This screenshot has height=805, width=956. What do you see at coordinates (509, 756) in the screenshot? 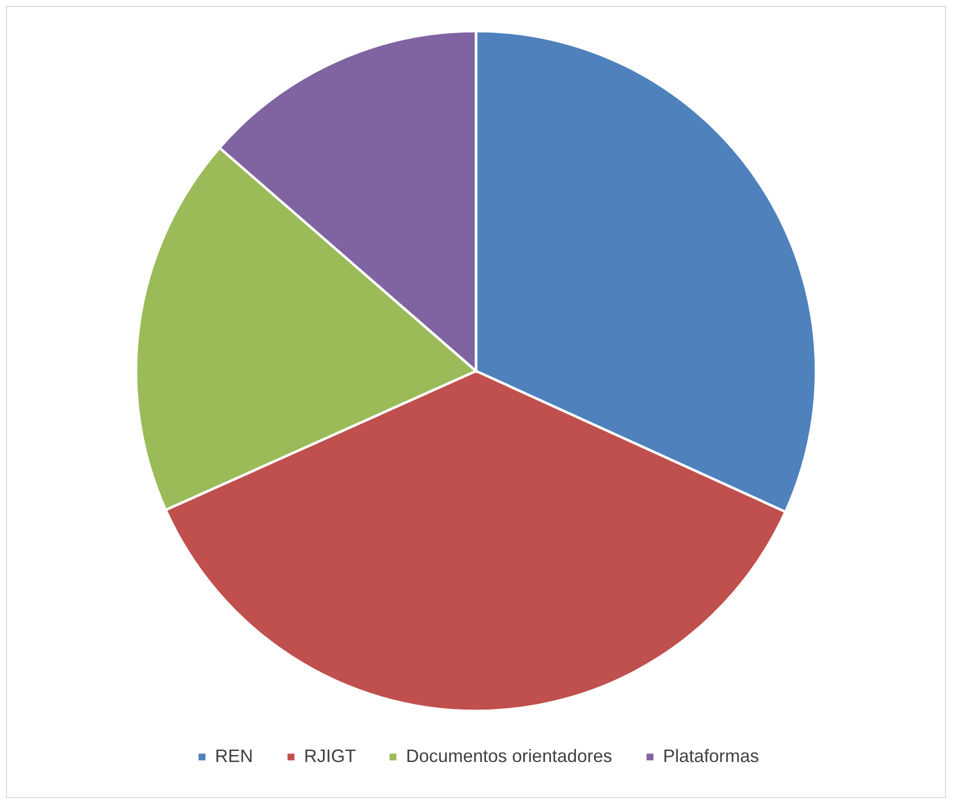
I see `legend-label: Documentos orientadores` at bounding box center [509, 756].